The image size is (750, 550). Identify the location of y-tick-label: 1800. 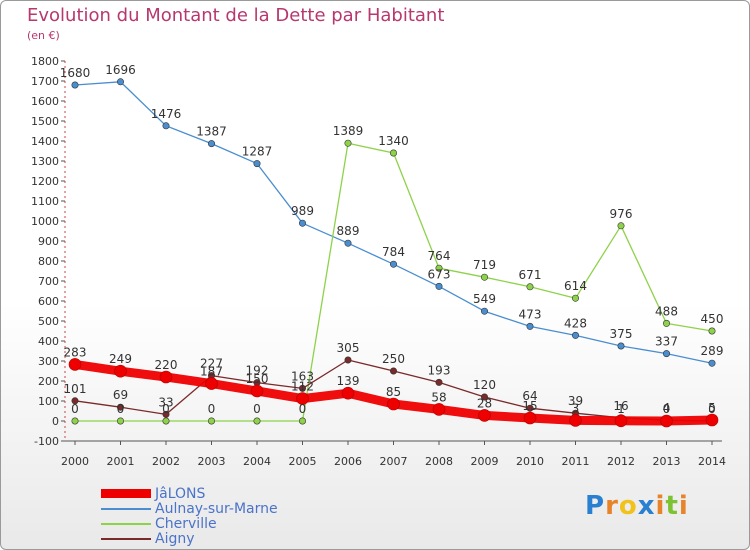
(45, 61).